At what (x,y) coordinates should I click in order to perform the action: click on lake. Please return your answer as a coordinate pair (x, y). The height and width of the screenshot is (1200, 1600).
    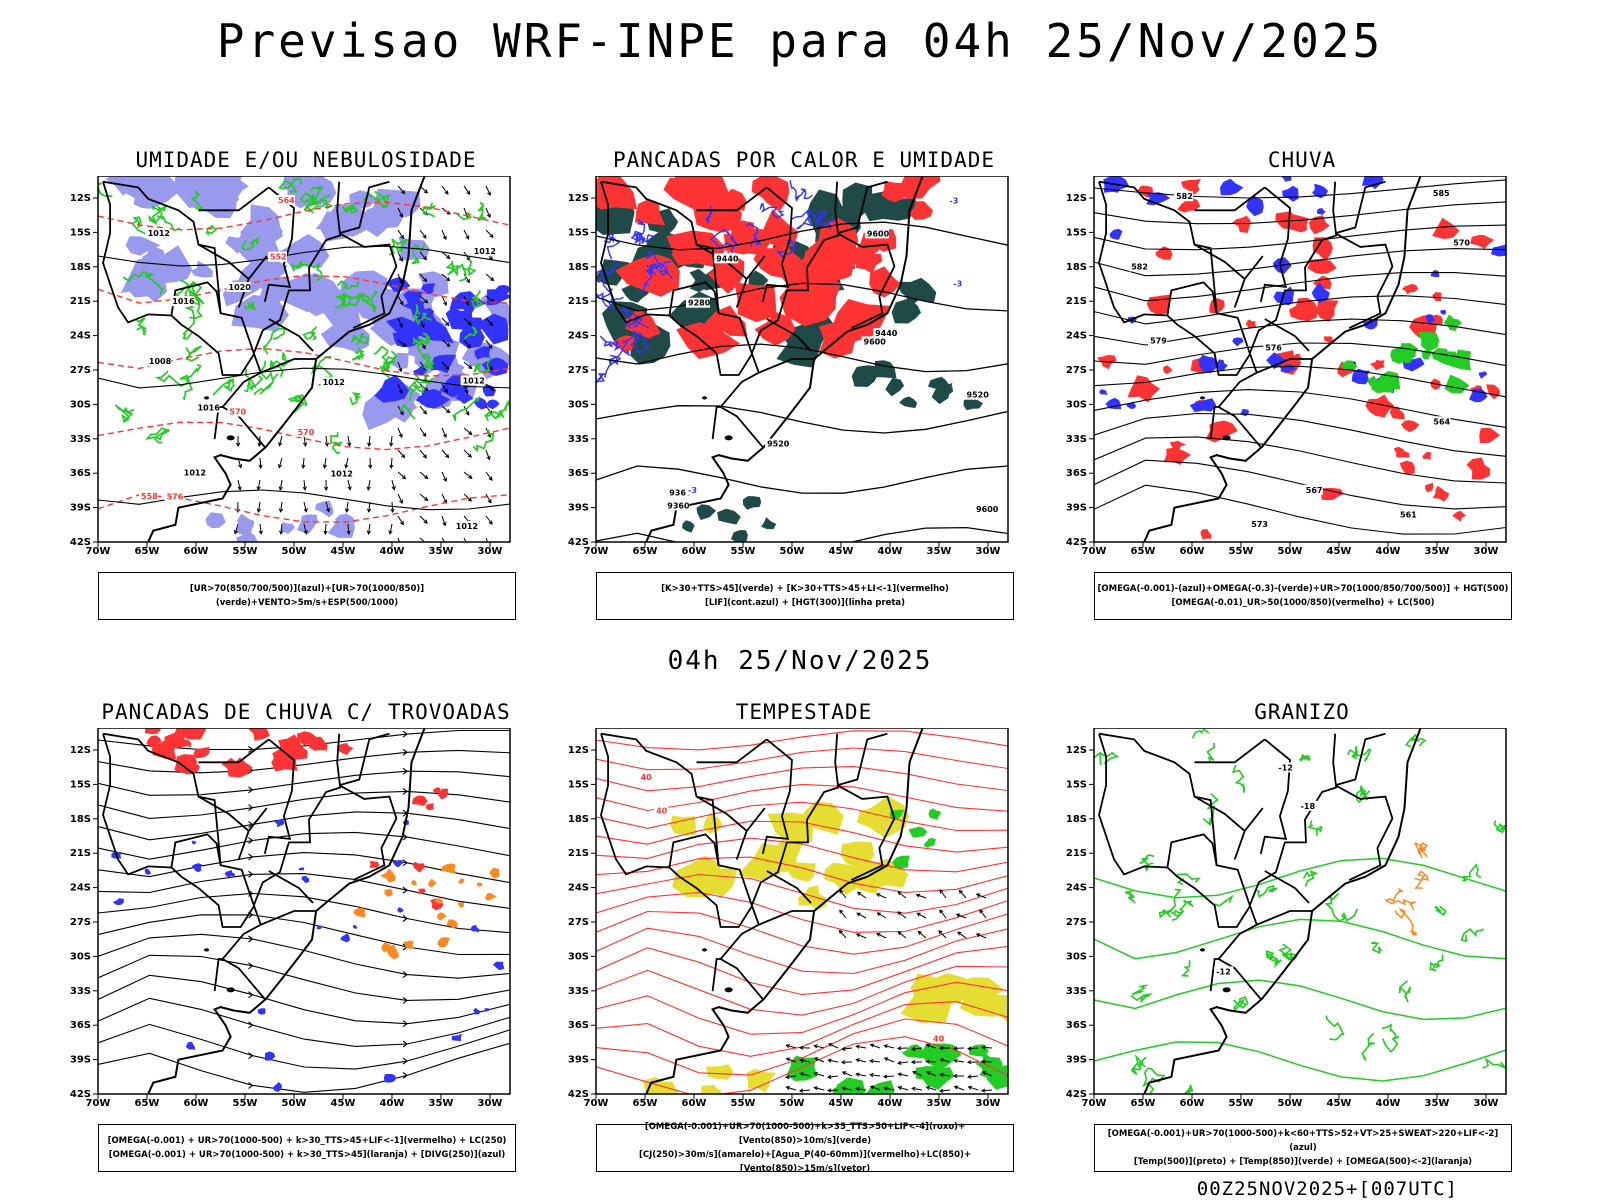
    Looking at the image, I should click on (728, 990).